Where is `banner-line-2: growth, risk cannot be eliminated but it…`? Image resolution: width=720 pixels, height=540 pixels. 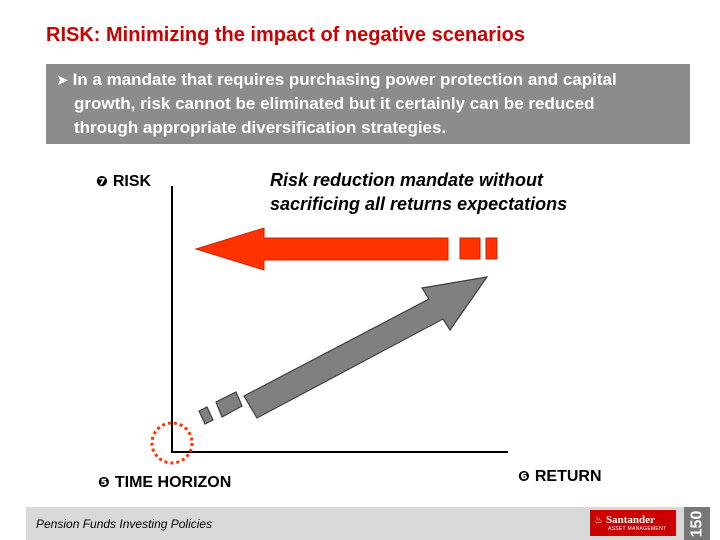
banner-line-2: growth, risk cannot be eliminated but it… is located at coordinates (334, 103).